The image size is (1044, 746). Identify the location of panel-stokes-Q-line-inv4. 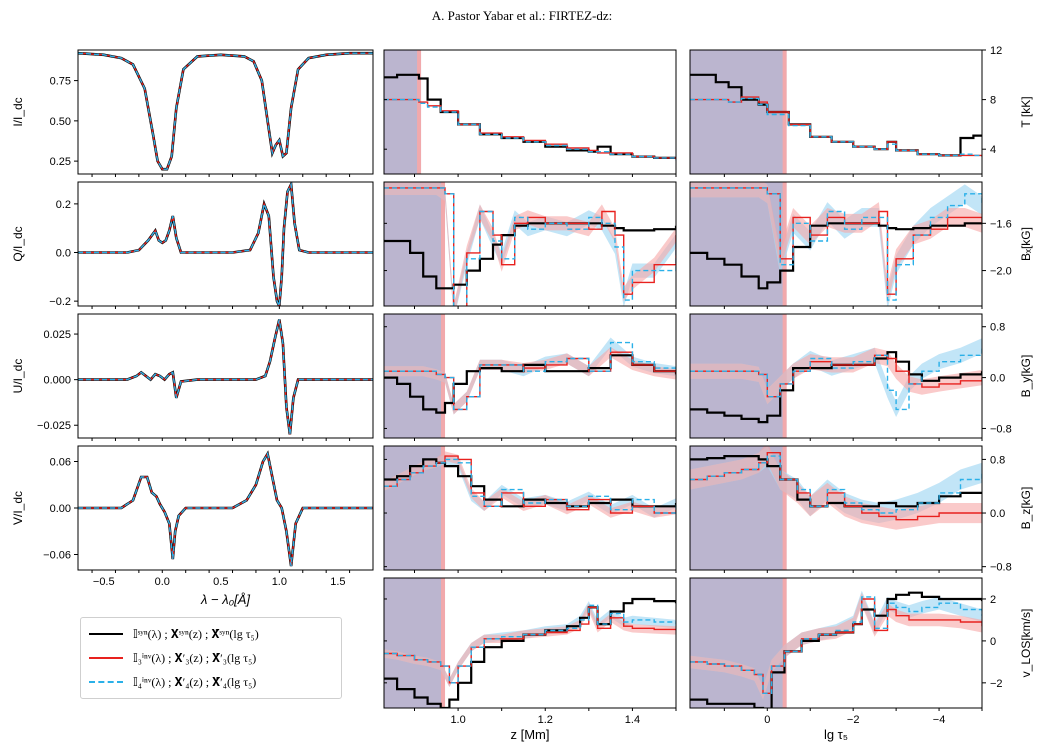
(225, 244).